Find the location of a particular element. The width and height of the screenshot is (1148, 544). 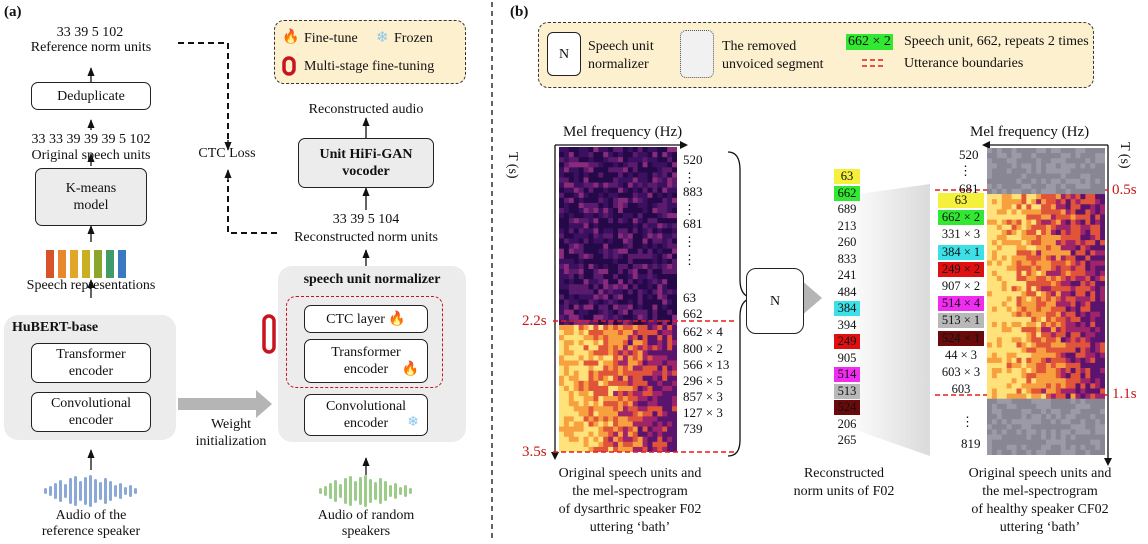

left-unit-label: 566 × 13 is located at coordinates (706, 364).